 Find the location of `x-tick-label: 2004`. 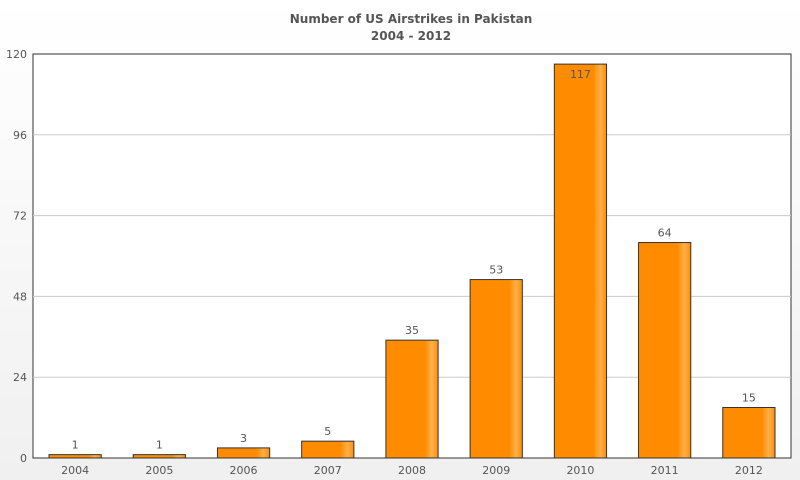

x-tick-label: 2004 is located at coordinates (75, 470).